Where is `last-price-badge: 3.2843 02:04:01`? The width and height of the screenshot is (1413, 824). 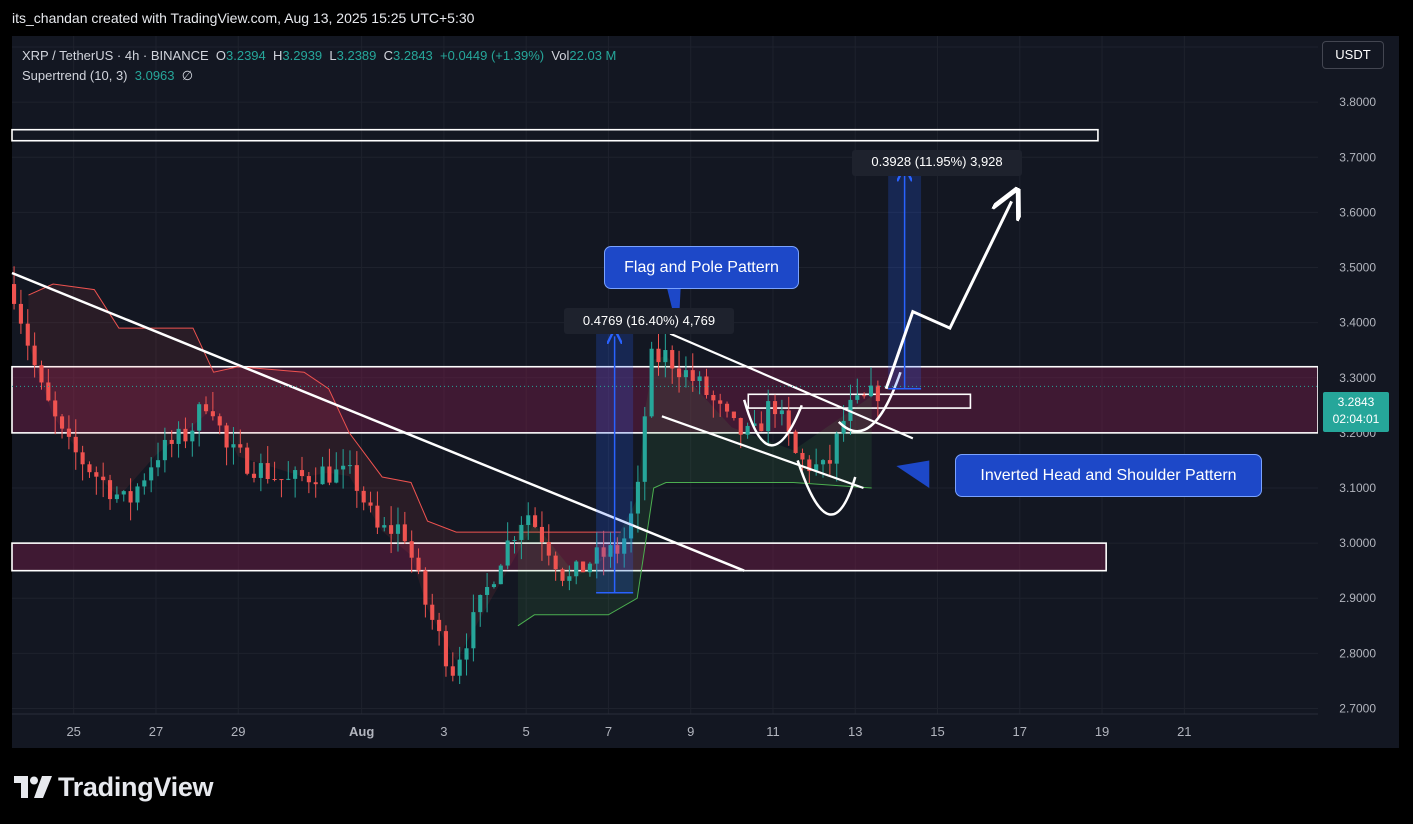
last-price-badge: 3.2843 02:04:01 is located at coordinates (1356, 412).